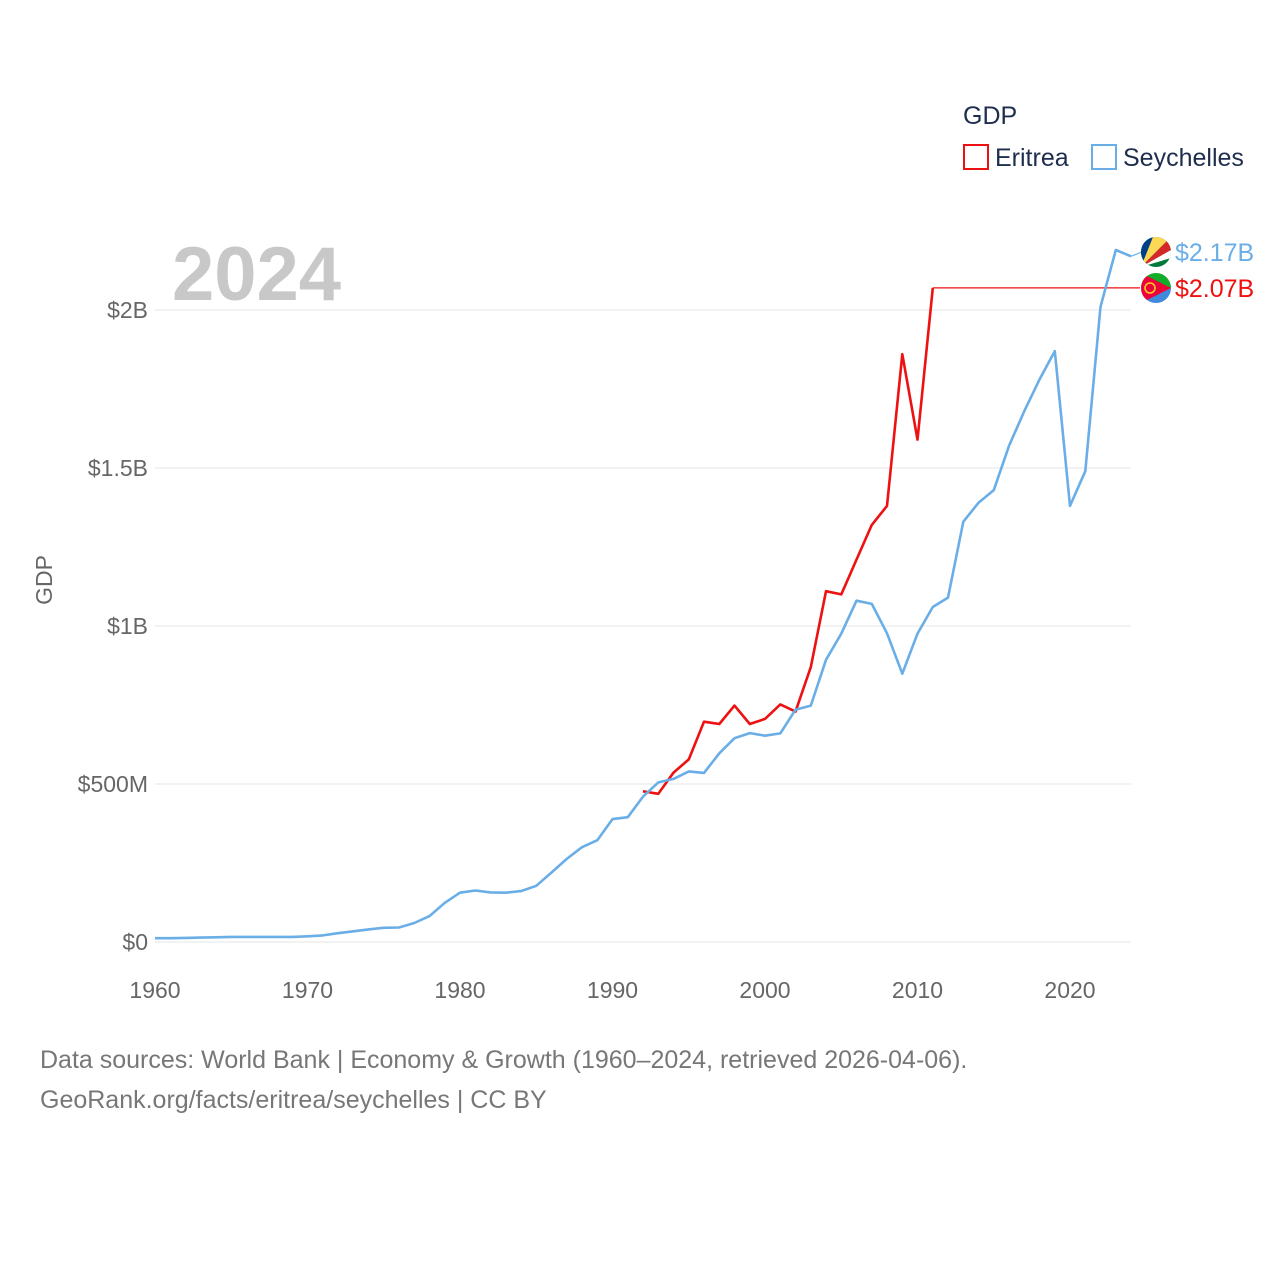 This screenshot has height=1280, width=1280. Describe the element at coordinates (154, 990) in the screenshot. I see `x-tick-label: 1960` at that location.